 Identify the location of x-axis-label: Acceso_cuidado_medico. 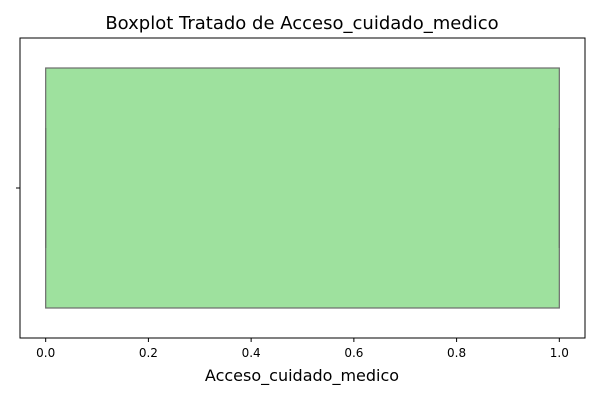
(302, 376).